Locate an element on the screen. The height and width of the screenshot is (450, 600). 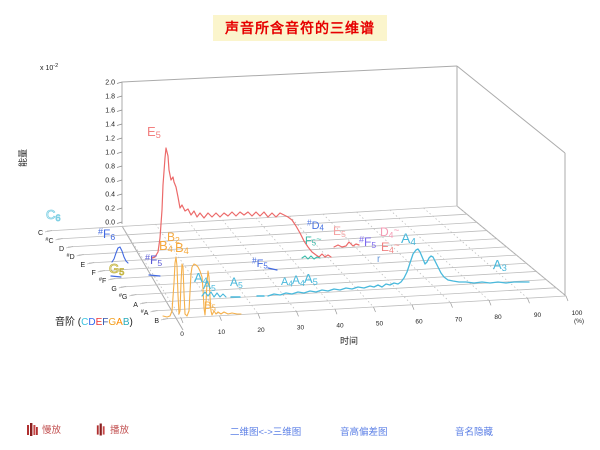
svg-text: 100 is located at coordinates (577, 313).